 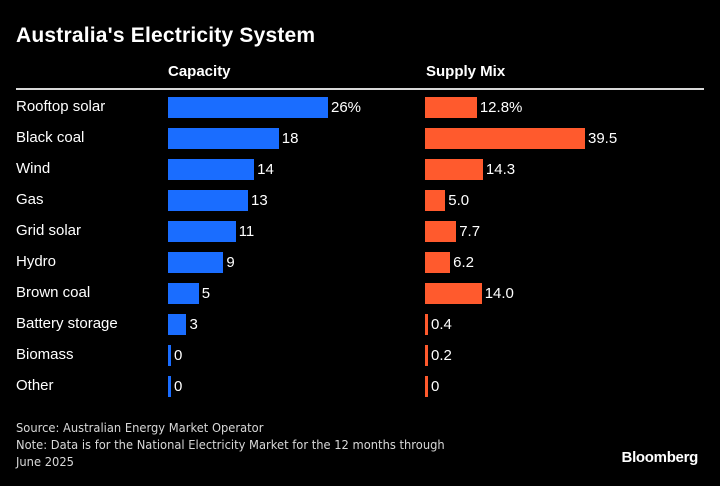 I want to click on capacity-value-label: 18, so click(x=290, y=138).